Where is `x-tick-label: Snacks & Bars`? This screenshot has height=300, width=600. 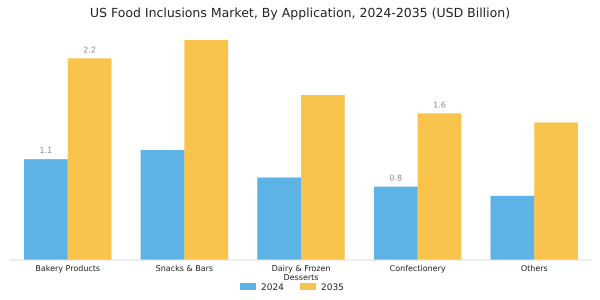 x-tick-label: Snacks & Bars is located at coordinates (185, 268).